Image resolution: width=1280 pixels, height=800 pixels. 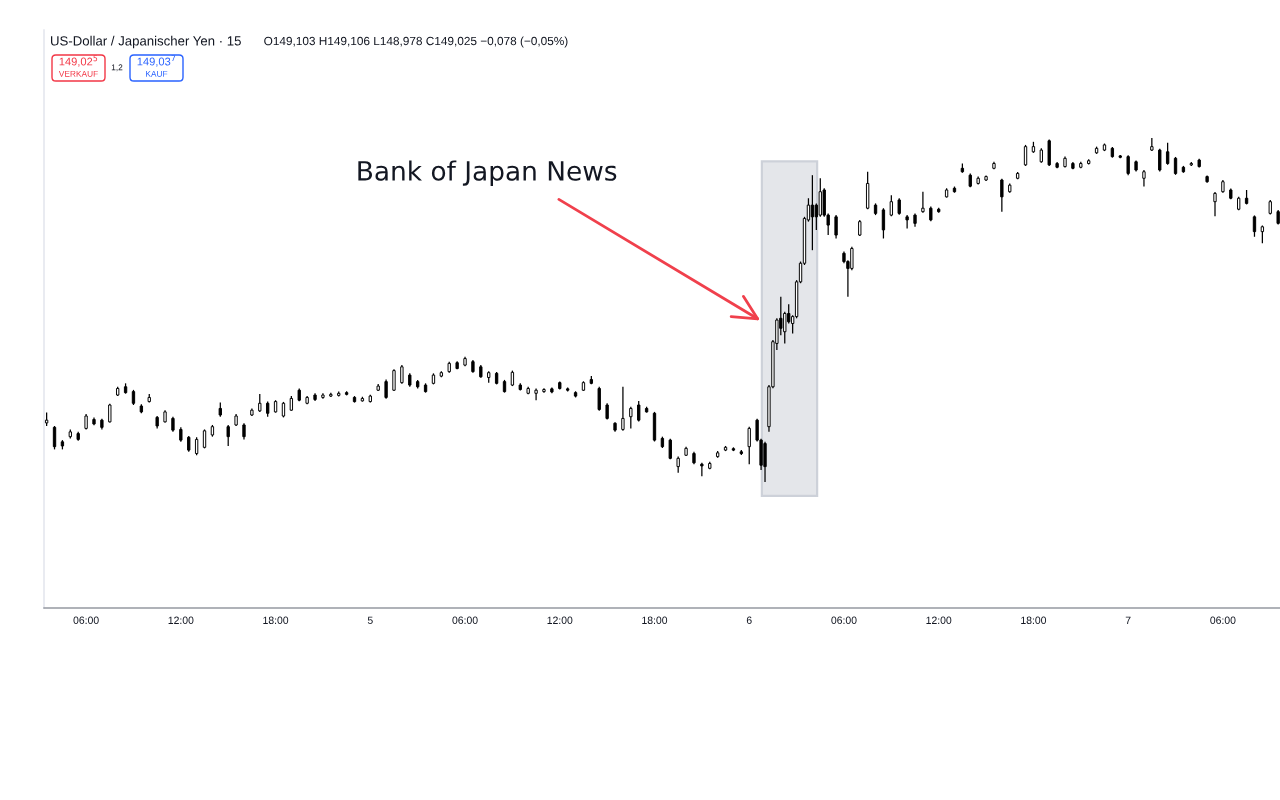 I want to click on chart-title: US-Dollar / Japanischer Yen · 15, so click(x=146, y=42).